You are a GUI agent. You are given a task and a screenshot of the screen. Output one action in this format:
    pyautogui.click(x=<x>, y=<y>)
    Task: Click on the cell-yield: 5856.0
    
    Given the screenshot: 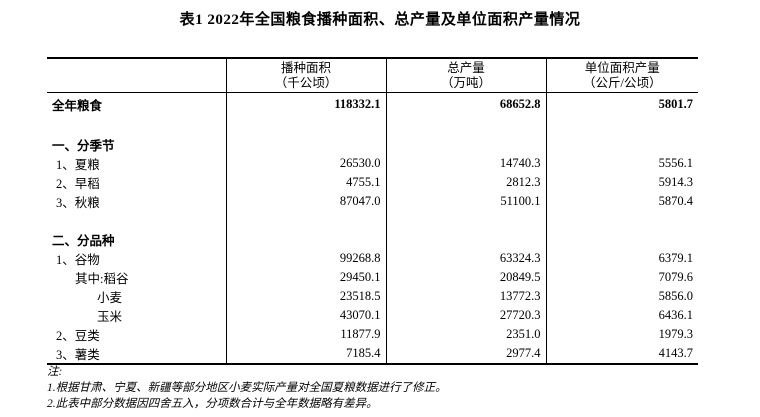 What is the action you would take?
    pyautogui.click(x=621, y=296)
    